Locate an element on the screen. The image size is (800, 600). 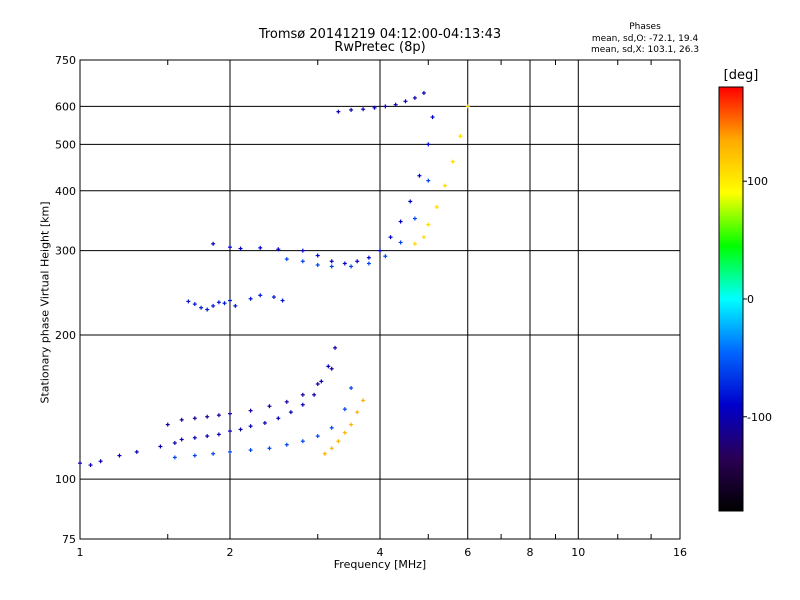
y-tick-label: 300 is located at coordinates (65, 251).